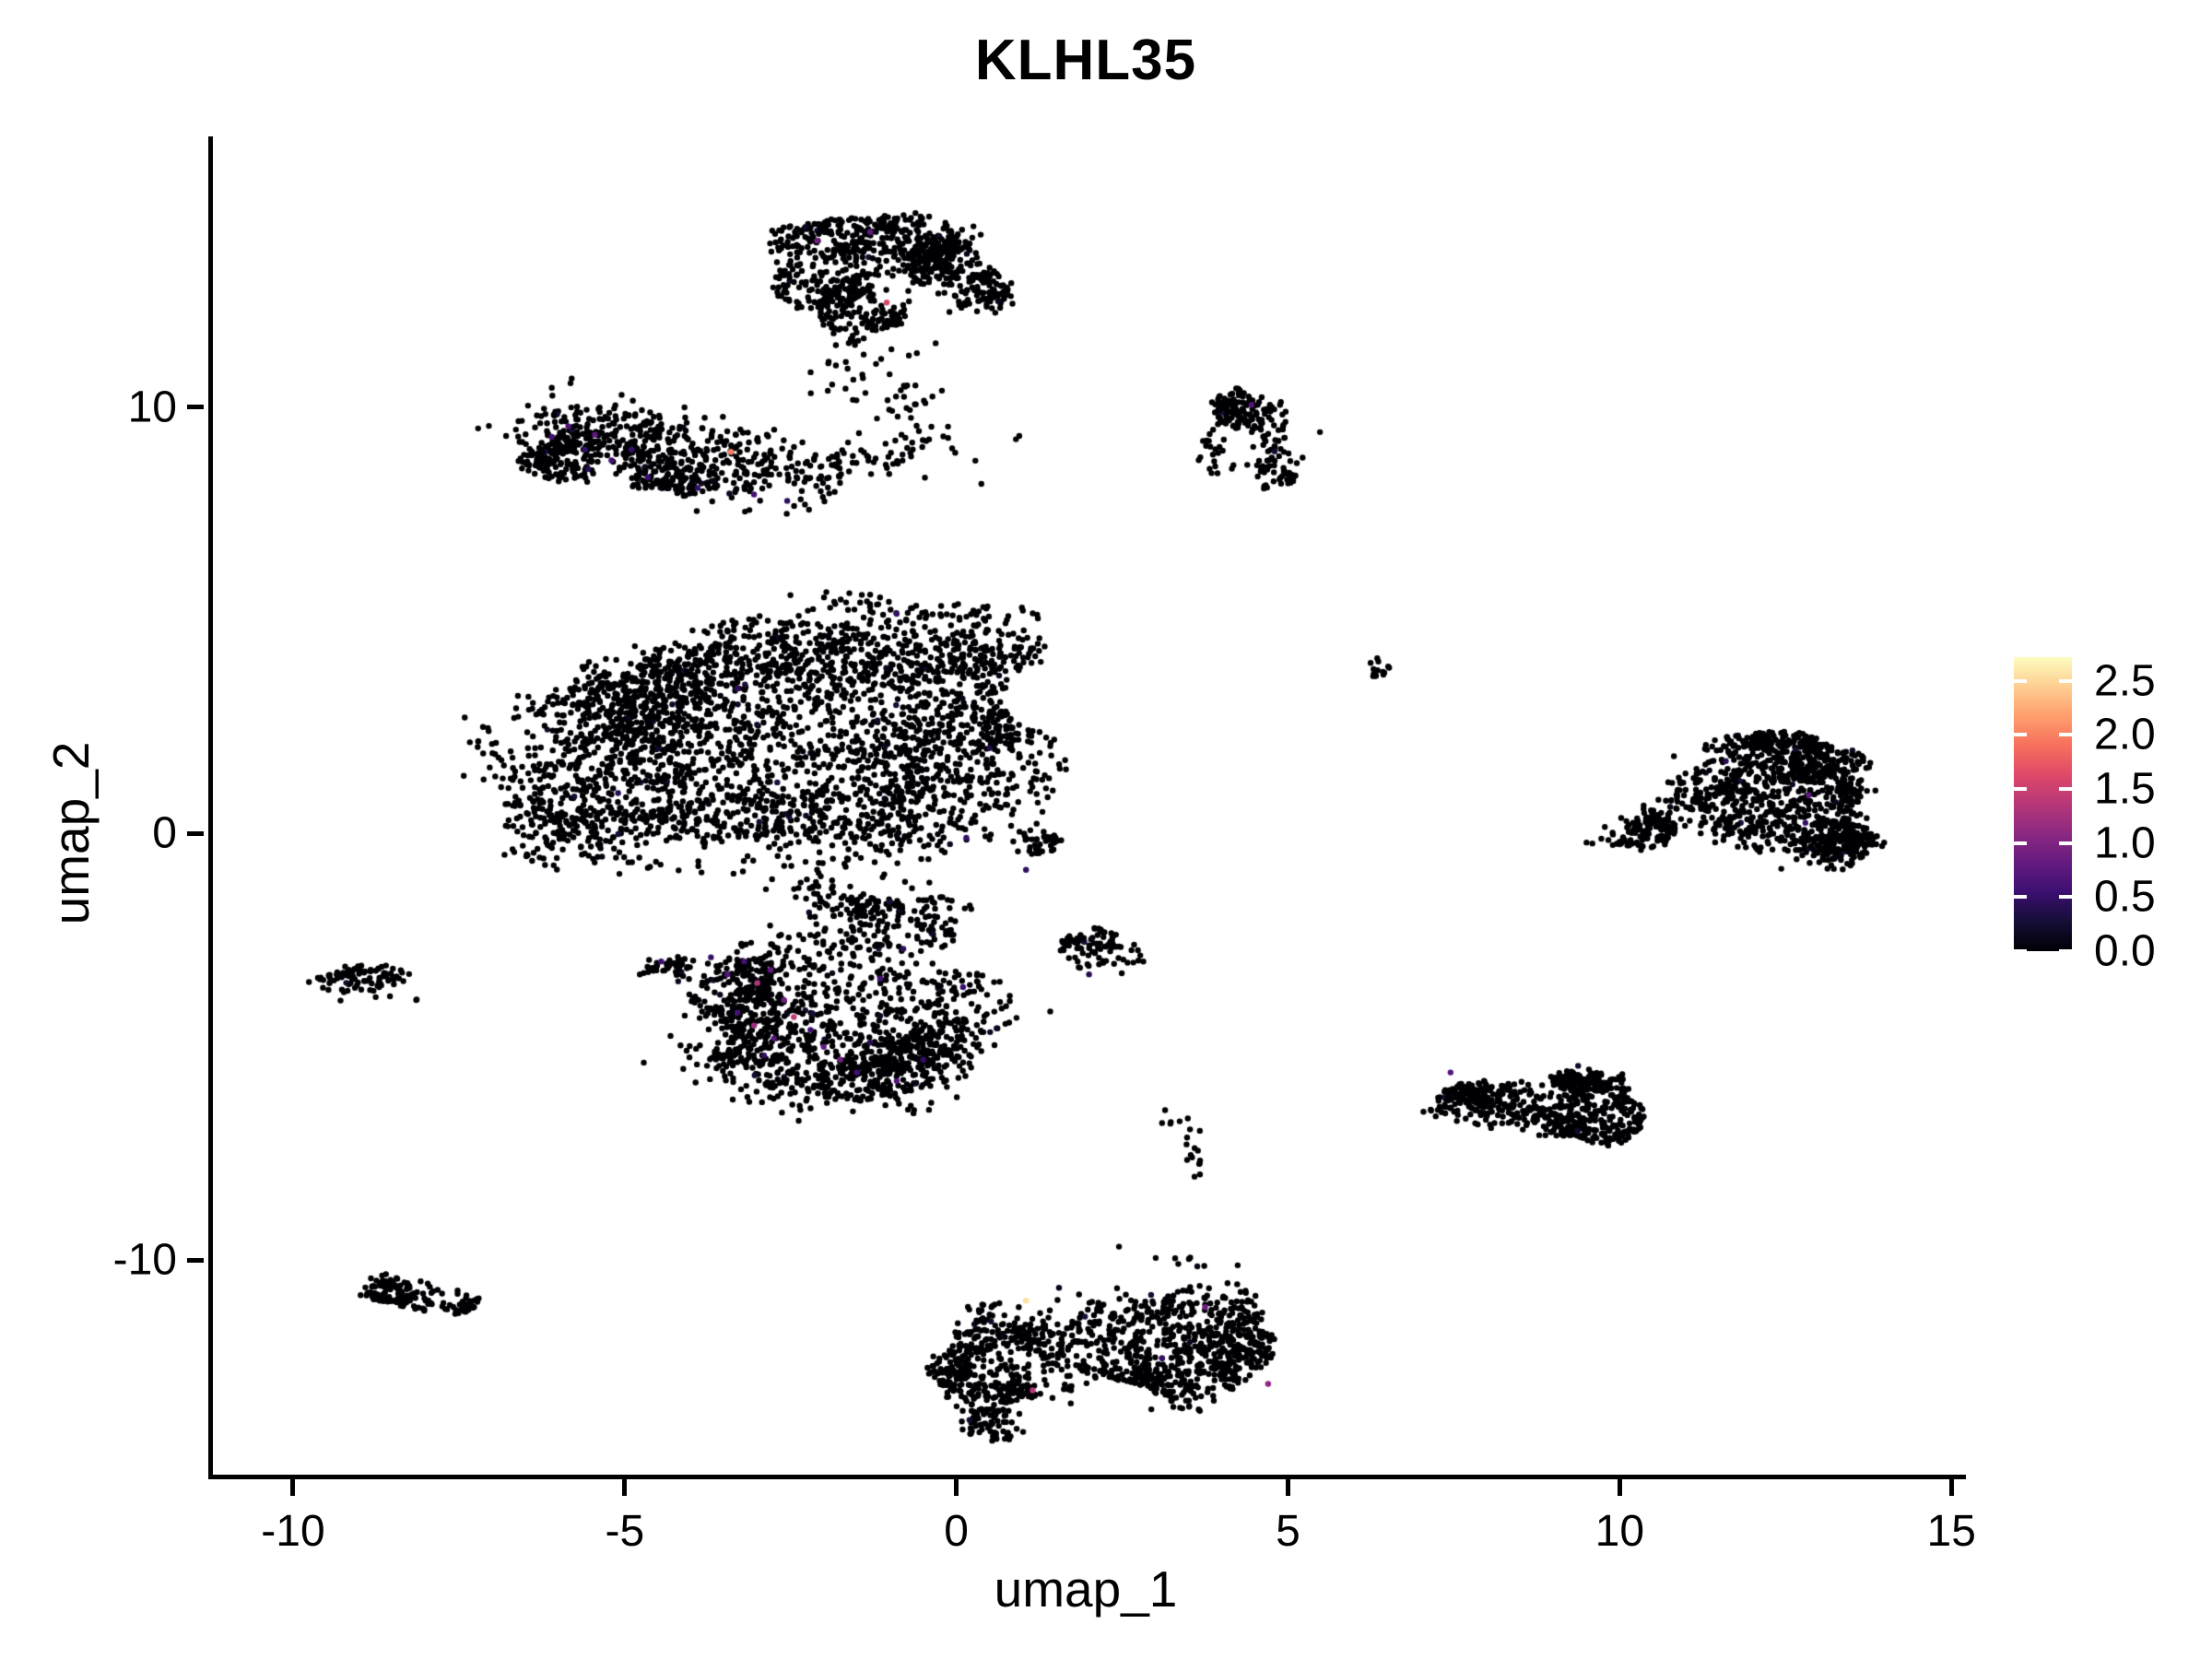 This screenshot has height=1659, width=2212. I want to click on x-tick-label: -5, so click(625, 1531).